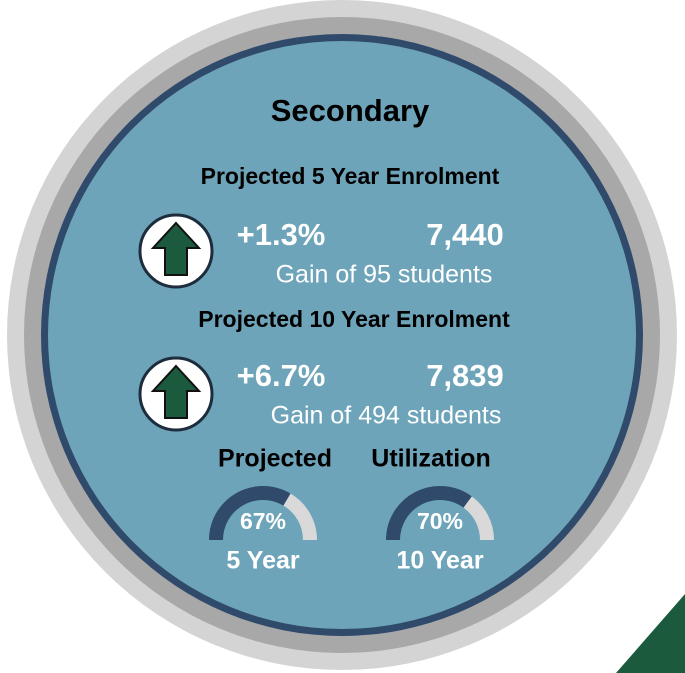 Image resolution: width=685 pixels, height=673 pixels. I want to click on corner-triangle, so click(650, 633).